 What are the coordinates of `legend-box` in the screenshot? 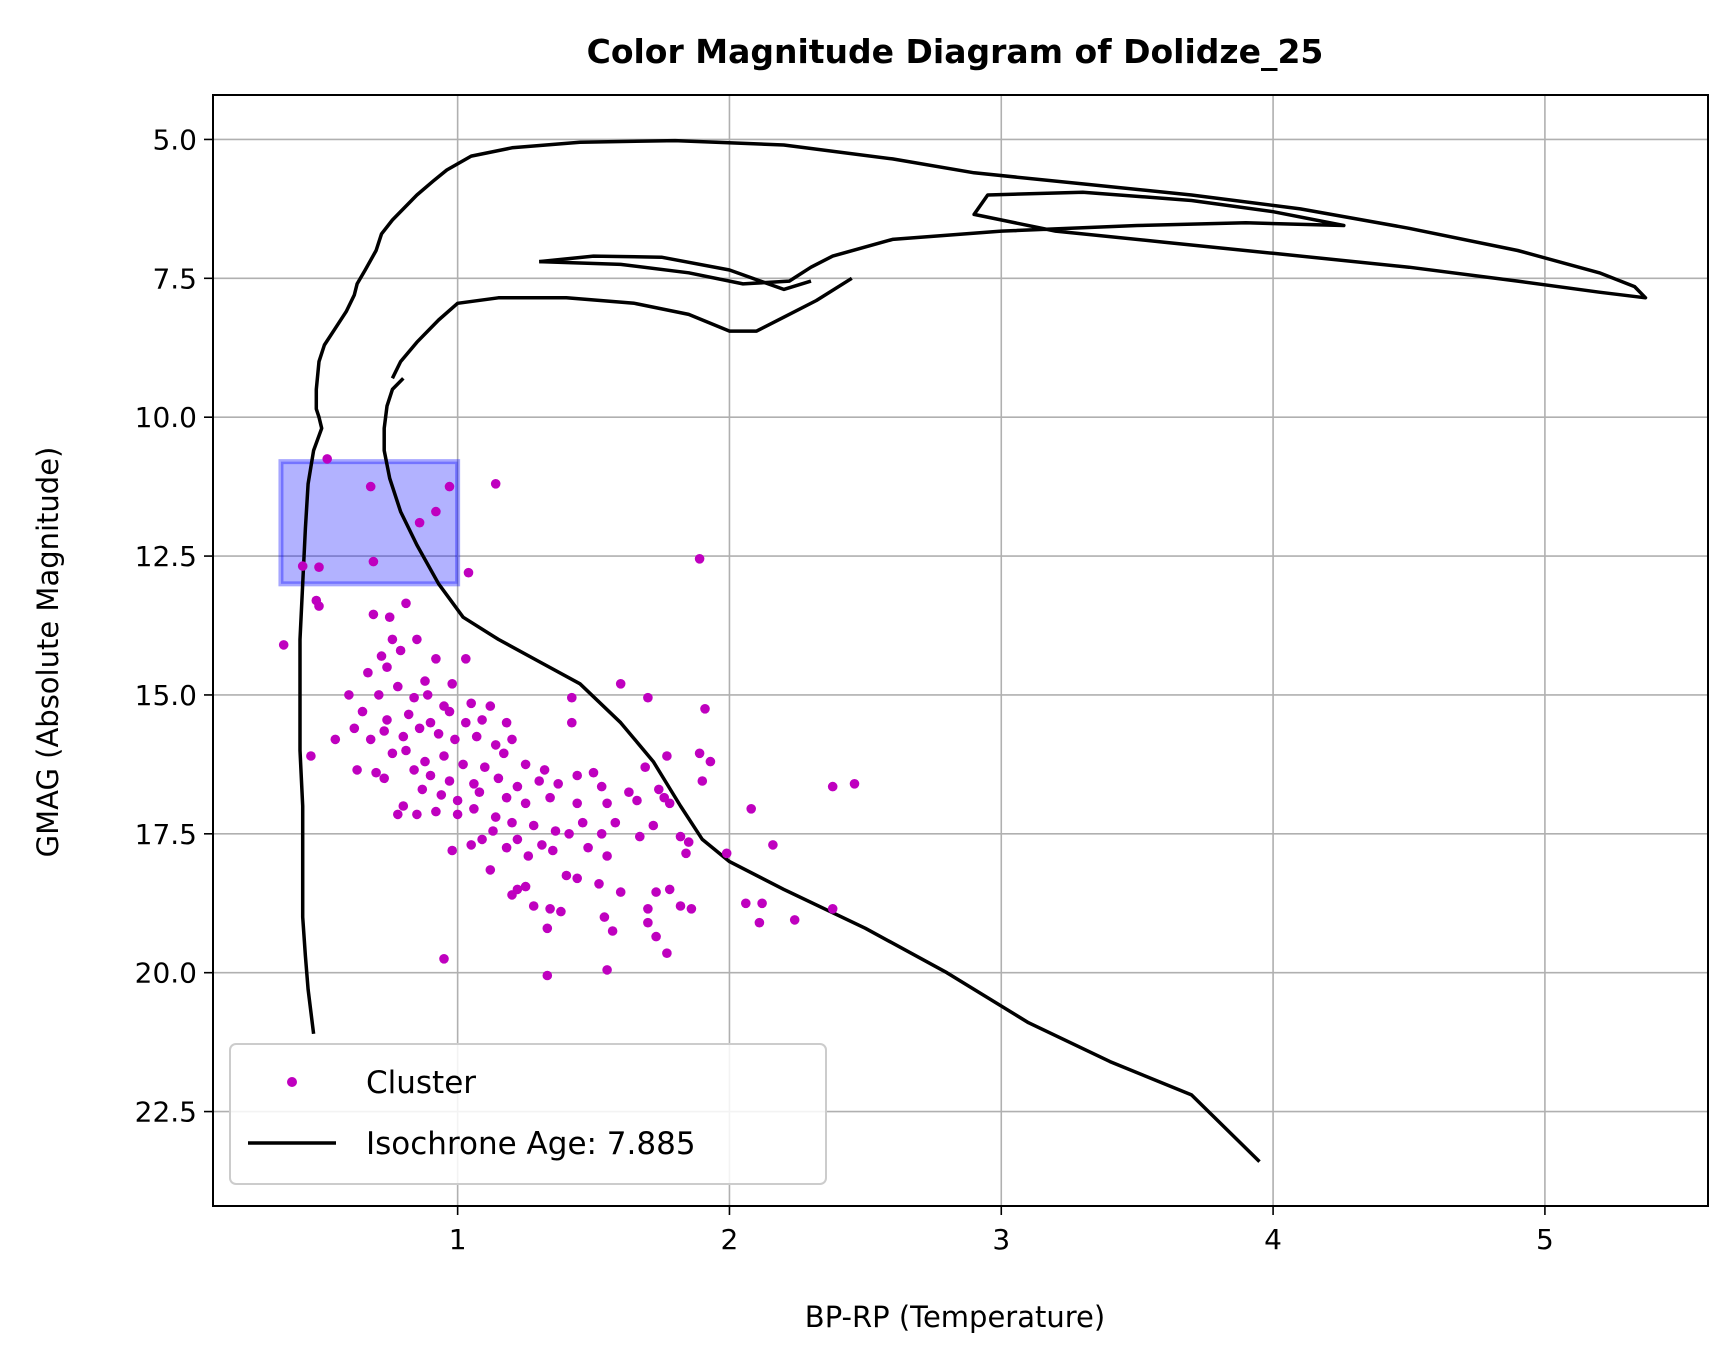 It's located at (528, 1114).